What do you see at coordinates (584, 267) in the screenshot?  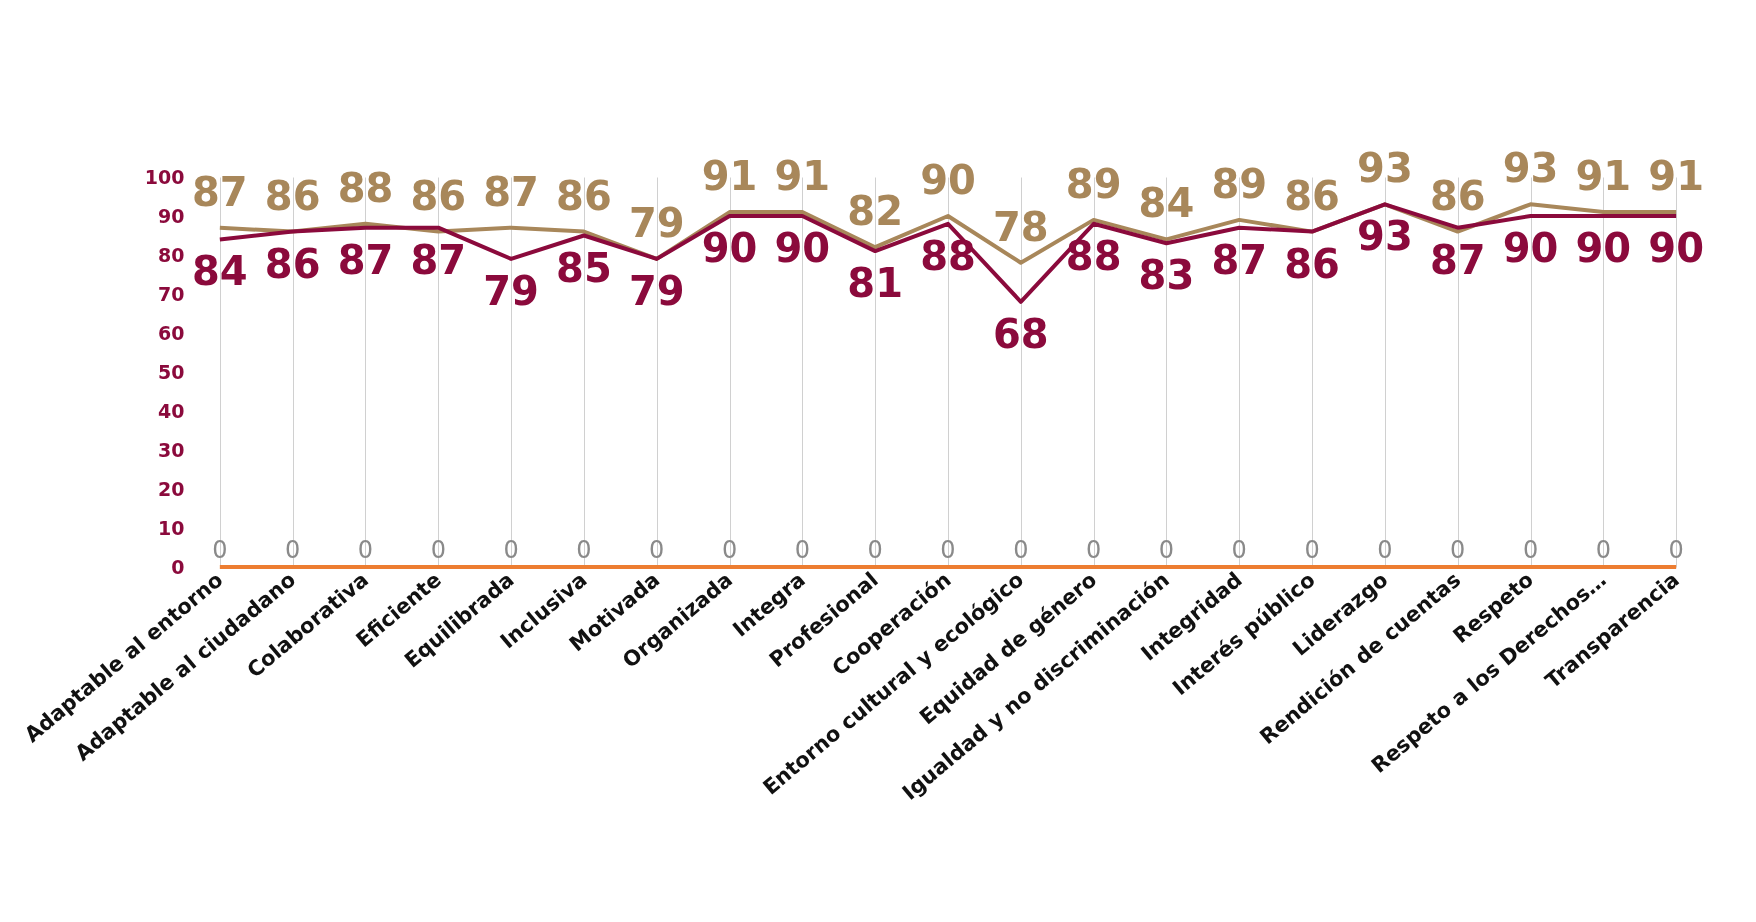 I see `data-label: 85` at bounding box center [584, 267].